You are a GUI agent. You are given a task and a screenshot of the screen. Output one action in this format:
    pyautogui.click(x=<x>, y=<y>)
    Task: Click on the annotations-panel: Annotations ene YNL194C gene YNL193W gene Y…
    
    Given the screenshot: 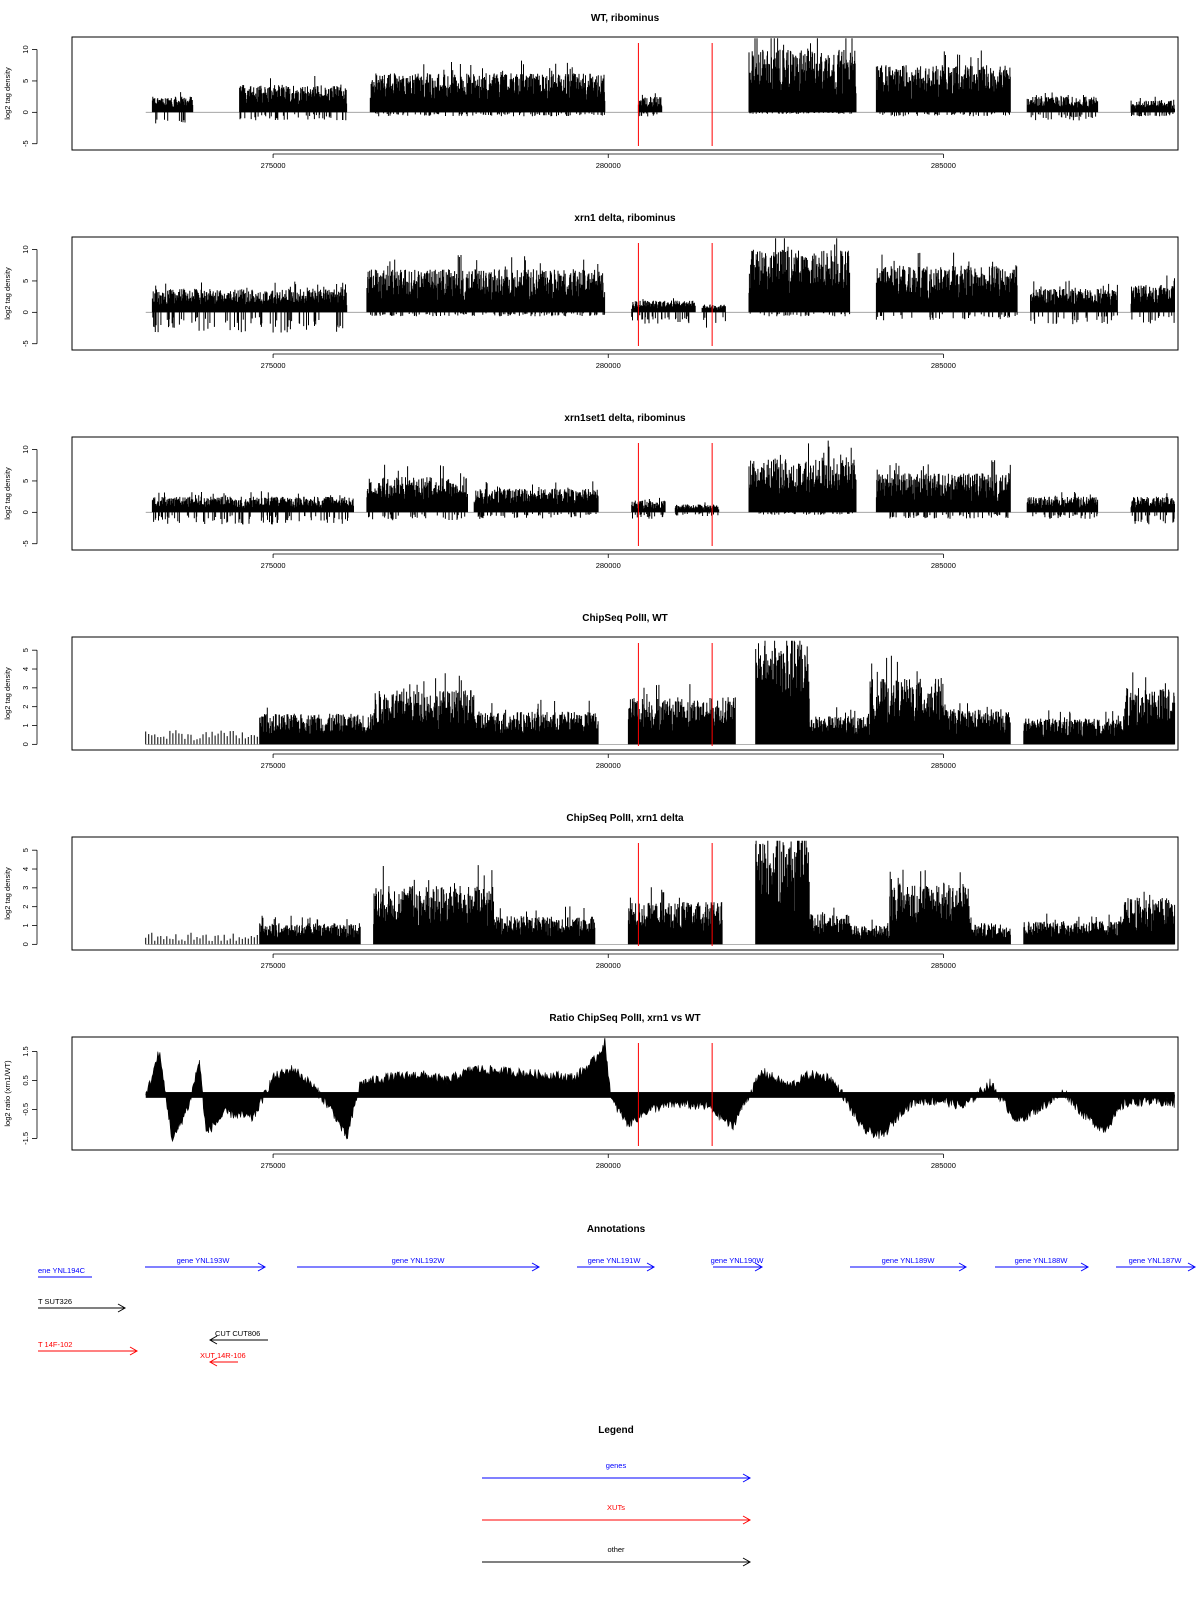 What is the action you would take?
    pyautogui.click(x=617, y=1295)
    